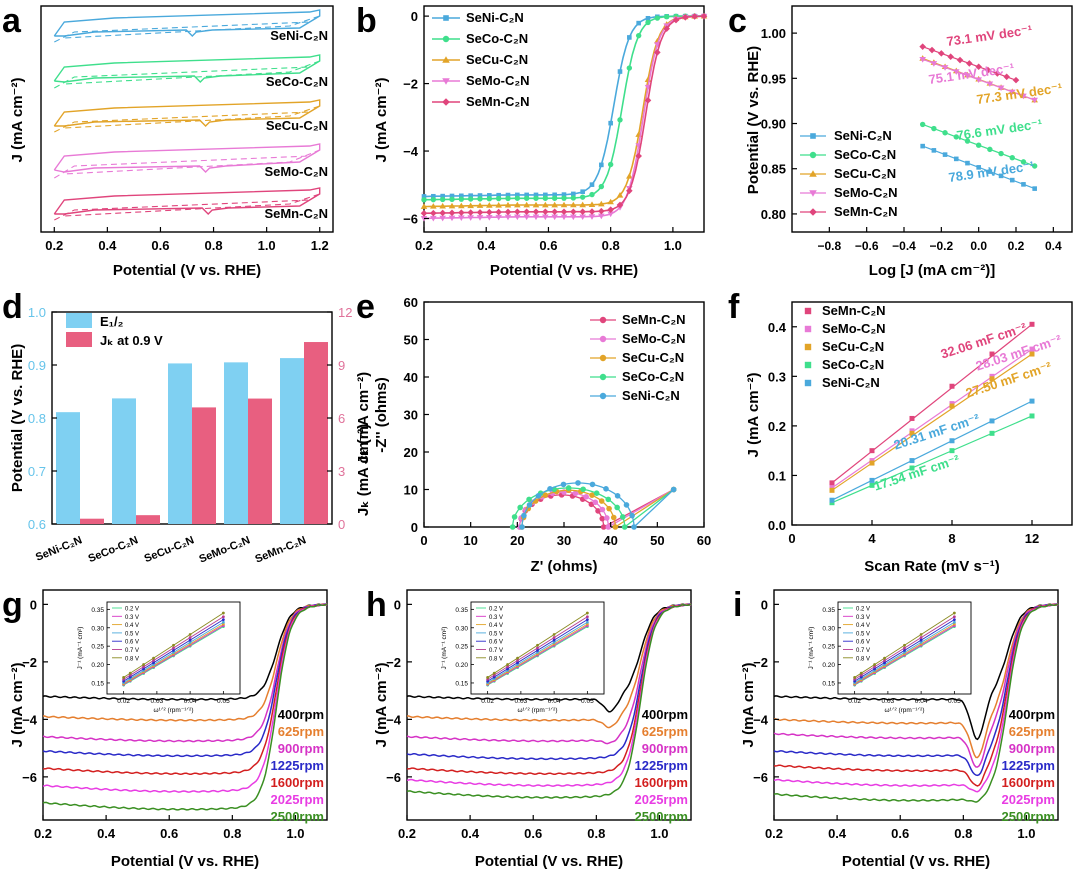 The image size is (1080, 874). What do you see at coordinates (37, 471) in the screenshot?
I see `panel-d-ytick-left-label: 0.7` at bounding box center [37, 471].